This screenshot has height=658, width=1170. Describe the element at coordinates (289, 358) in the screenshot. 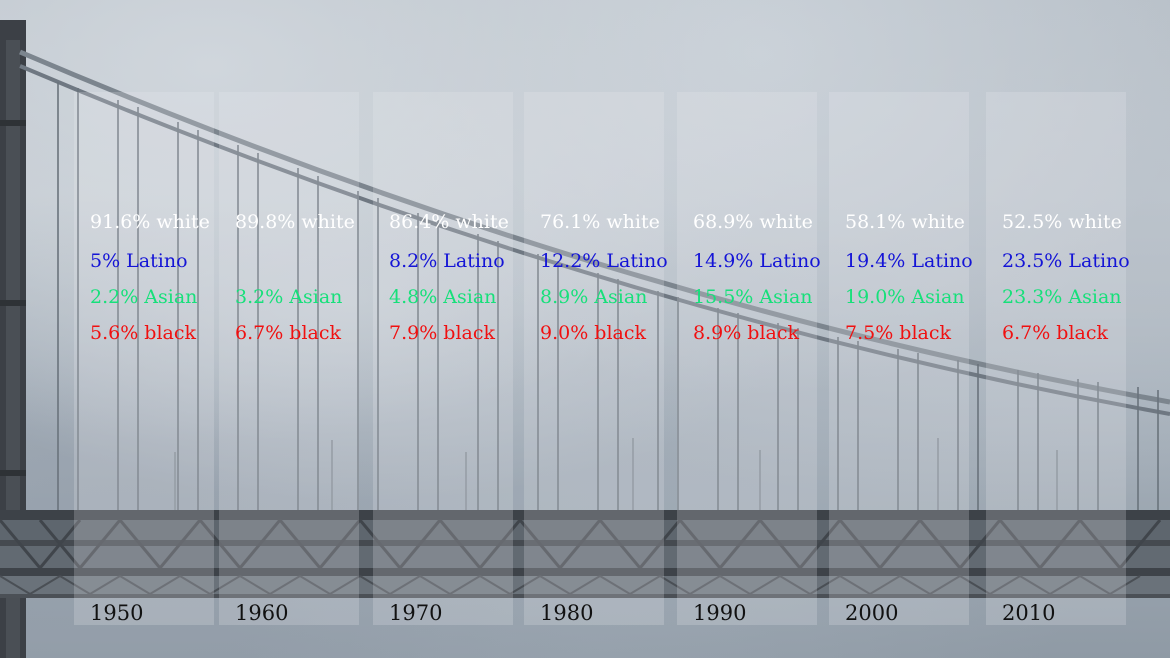

I see `year-column: 89.8% white 3.2% Asian 6.7% black 1960` at that location.